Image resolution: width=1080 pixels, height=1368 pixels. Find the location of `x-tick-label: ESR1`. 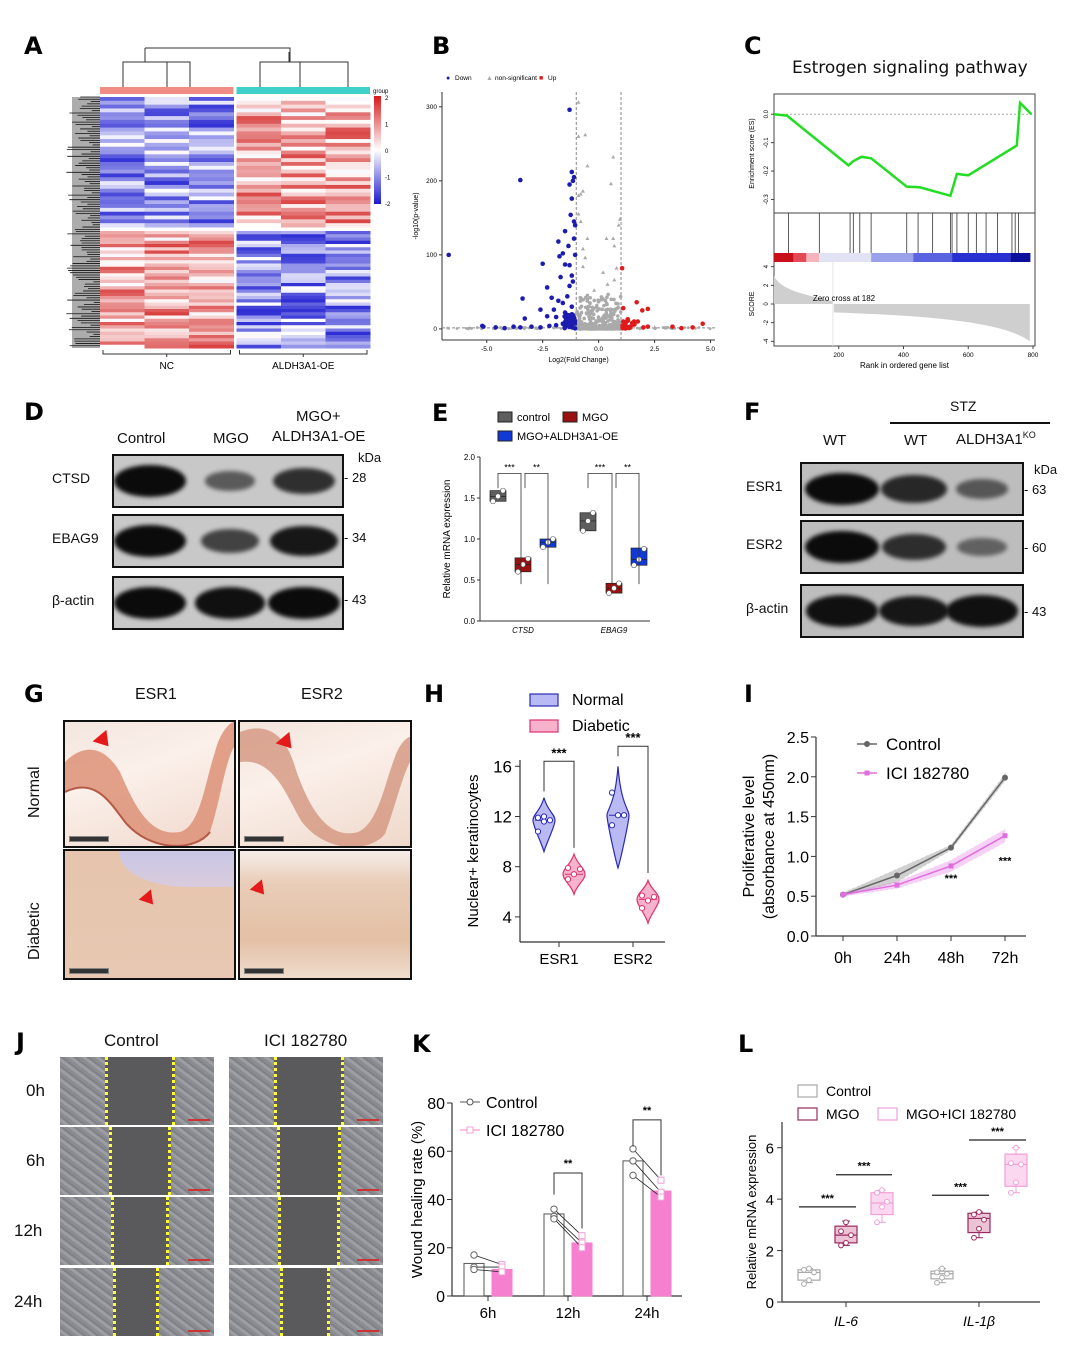

x-tick-label: ESR1 is located at coordinates (558, 959).